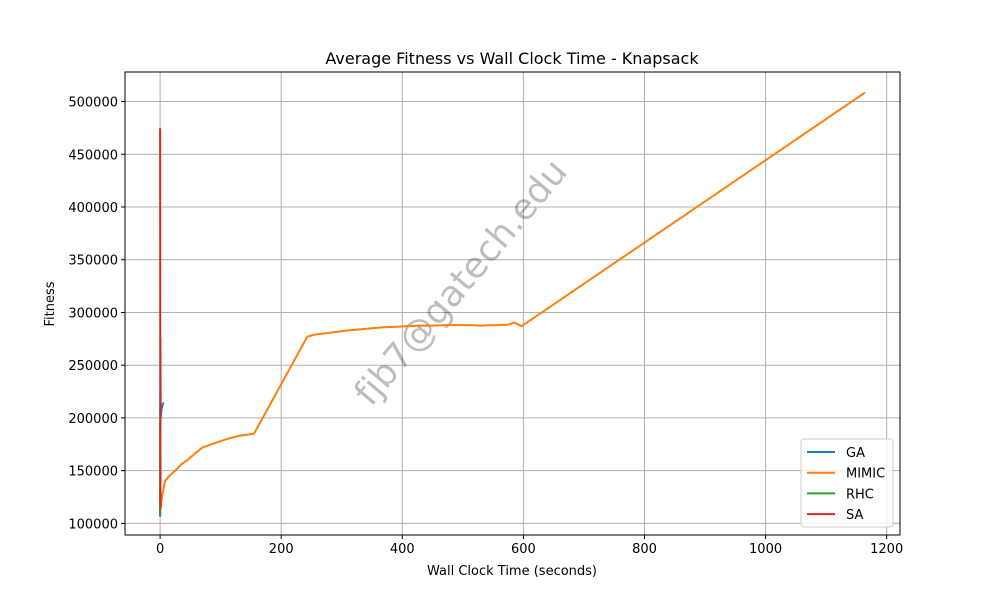 This screenshot has height=600, width=1000. What do you see at coordinates (855, 453) in the screenshot?
I see `legend-label-ga: GA` at bounding box center [855, 453].